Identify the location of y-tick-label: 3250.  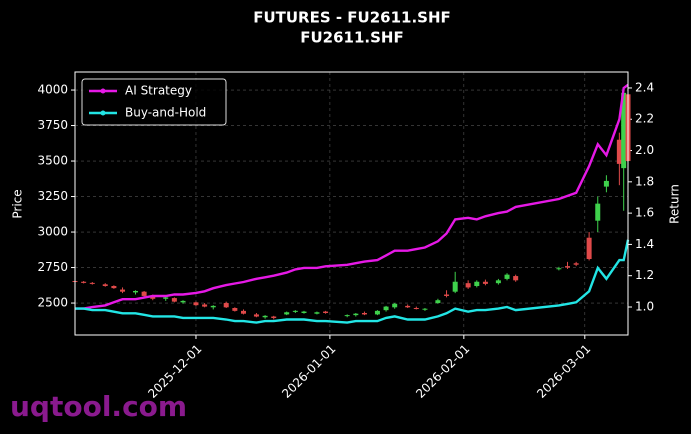
(52, 196).